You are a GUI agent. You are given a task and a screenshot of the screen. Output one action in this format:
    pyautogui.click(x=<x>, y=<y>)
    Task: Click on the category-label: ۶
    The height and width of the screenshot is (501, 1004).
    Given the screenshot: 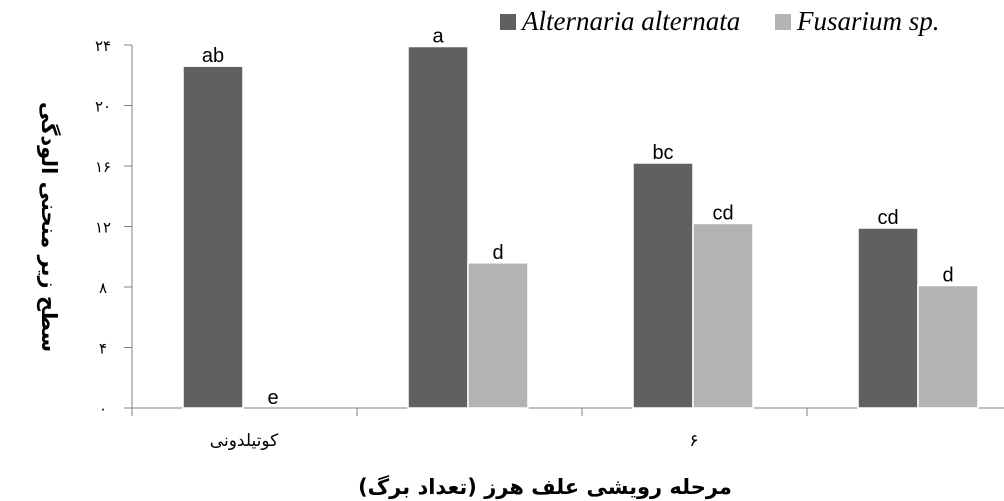 What is the action you would take?
    pyautogui.click(x=693, y=441)
    